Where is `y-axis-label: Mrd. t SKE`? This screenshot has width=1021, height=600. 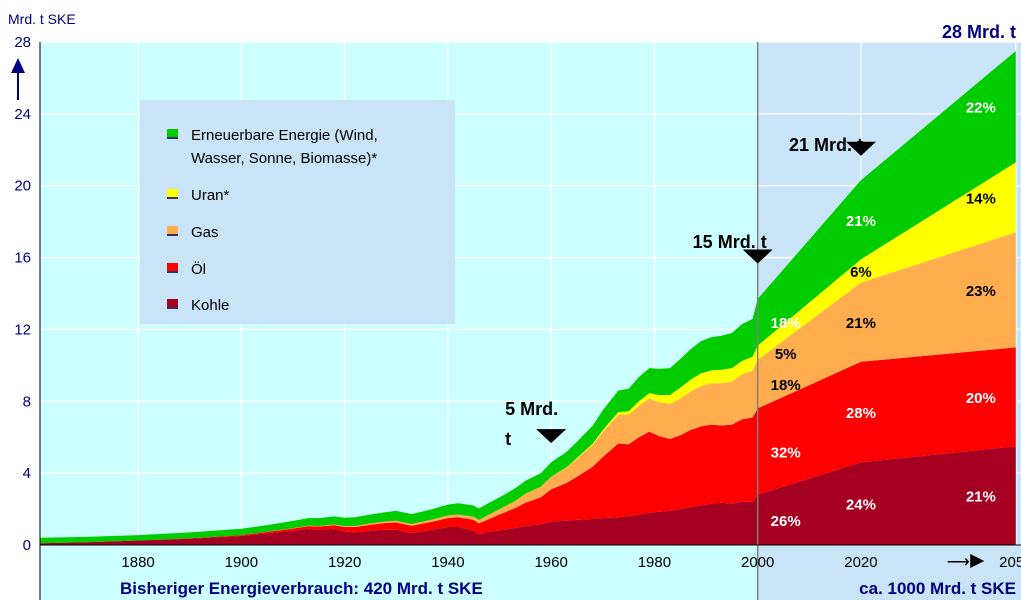 y-axis-label: Mrd. t SKE is located at coordinates (42, 19).